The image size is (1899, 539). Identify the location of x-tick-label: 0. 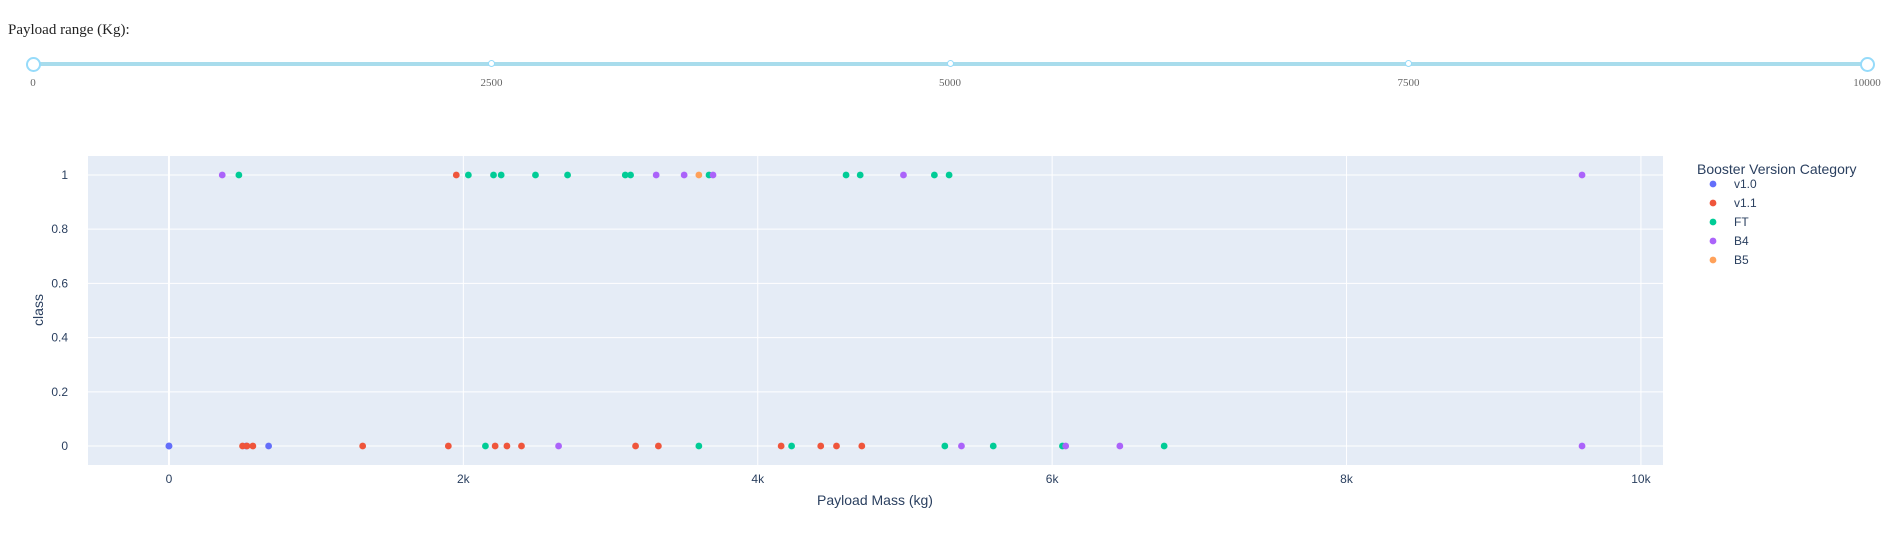
(169, 479).